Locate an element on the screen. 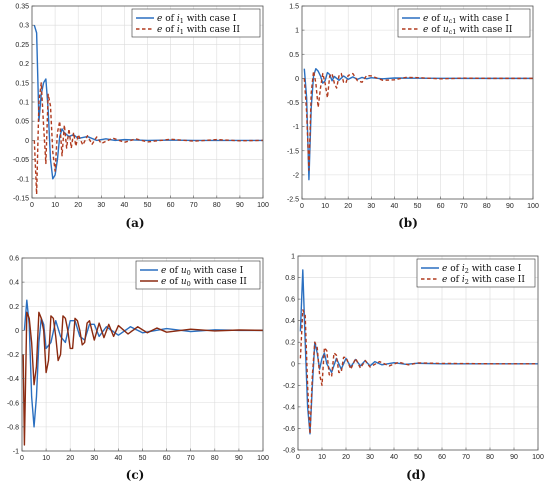  legend-entry: e of uc1 with case II is located at coordinates (468, 30).